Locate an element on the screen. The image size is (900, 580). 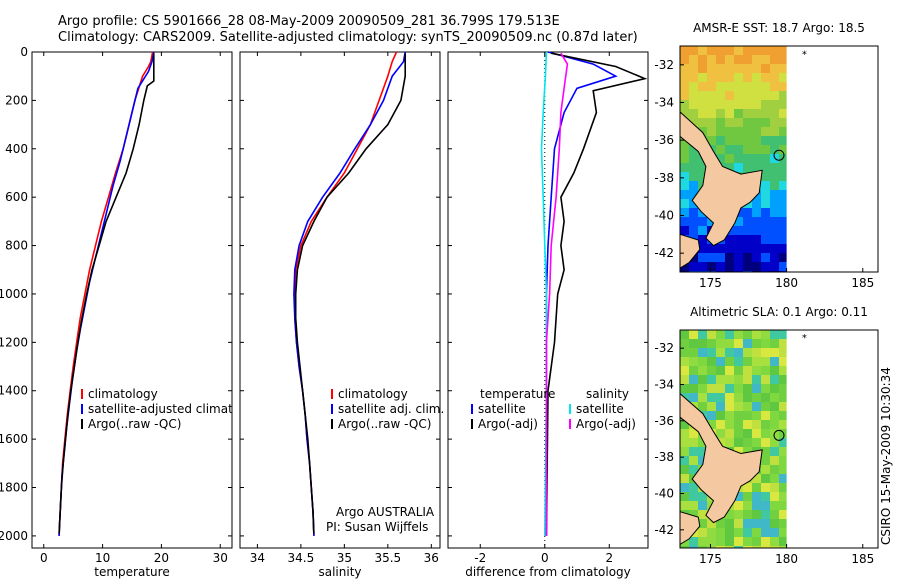
map-title-amsr_sst: AMSR-E SST: 18.7 Argo: 18.5 is located at coordinates (779, 28).